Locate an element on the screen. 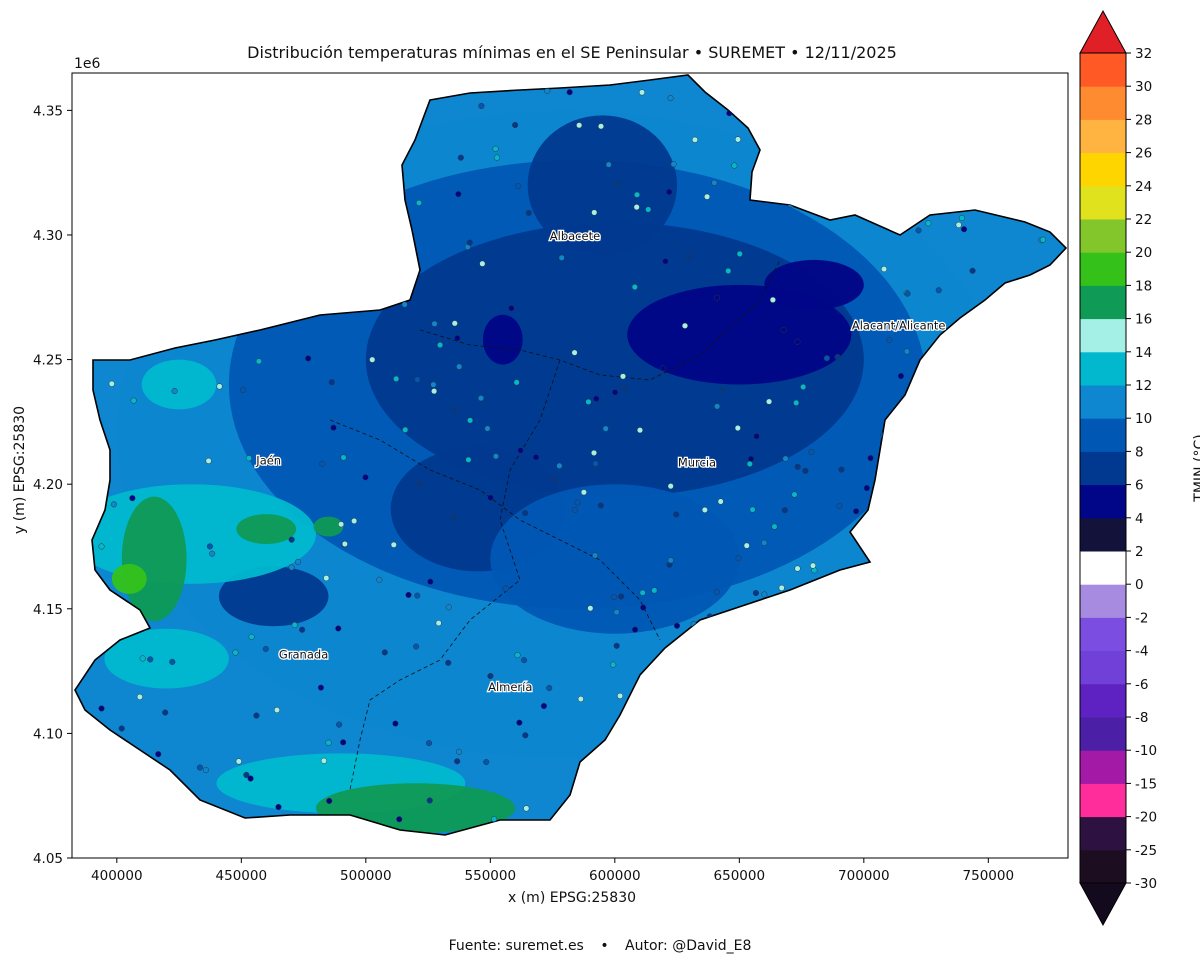 This screenshot has height=969, width=1200. x-tick-label: 650000 is located at coordinates (740, 876).